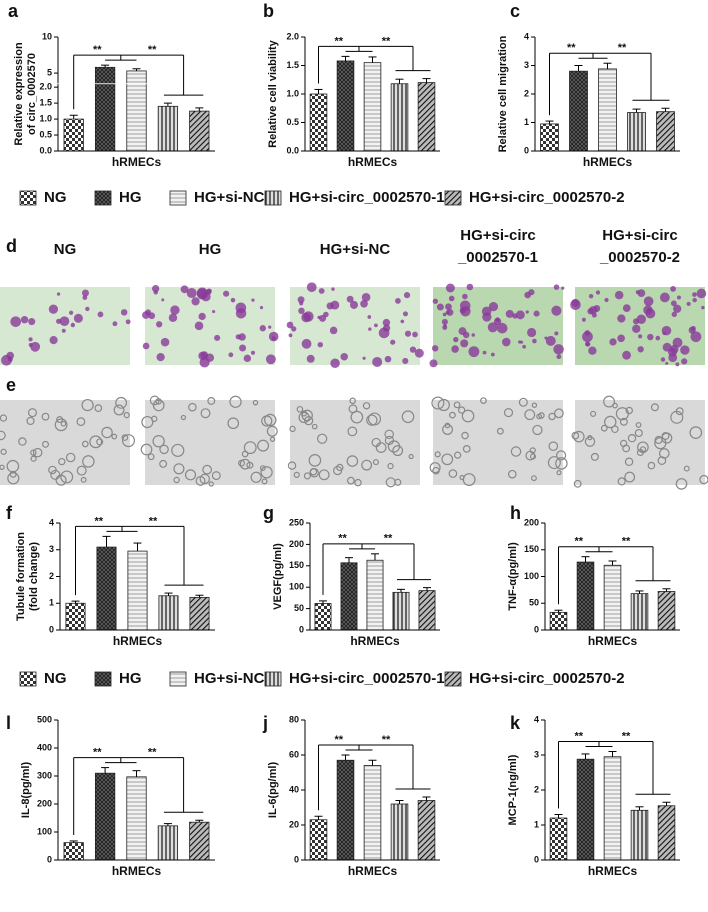  Describe the element at coordinates (49, 72) in the screenshot. I see `y-tick-label: 5` at that location.